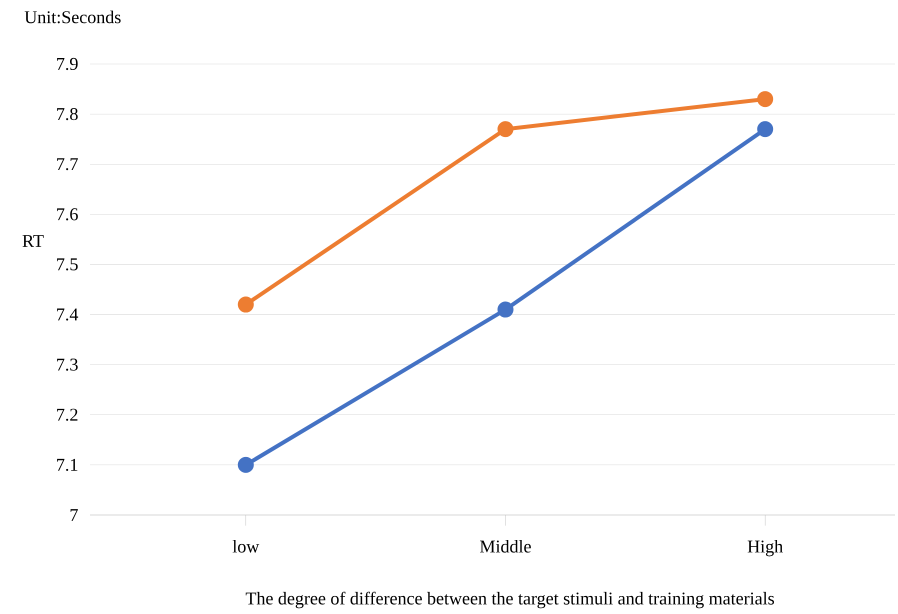 This screenshot has height=614, width=898. Describe the element at coordinates (67, 114) in the screenshot. I see `y-tick-label: 7.8` at that location.